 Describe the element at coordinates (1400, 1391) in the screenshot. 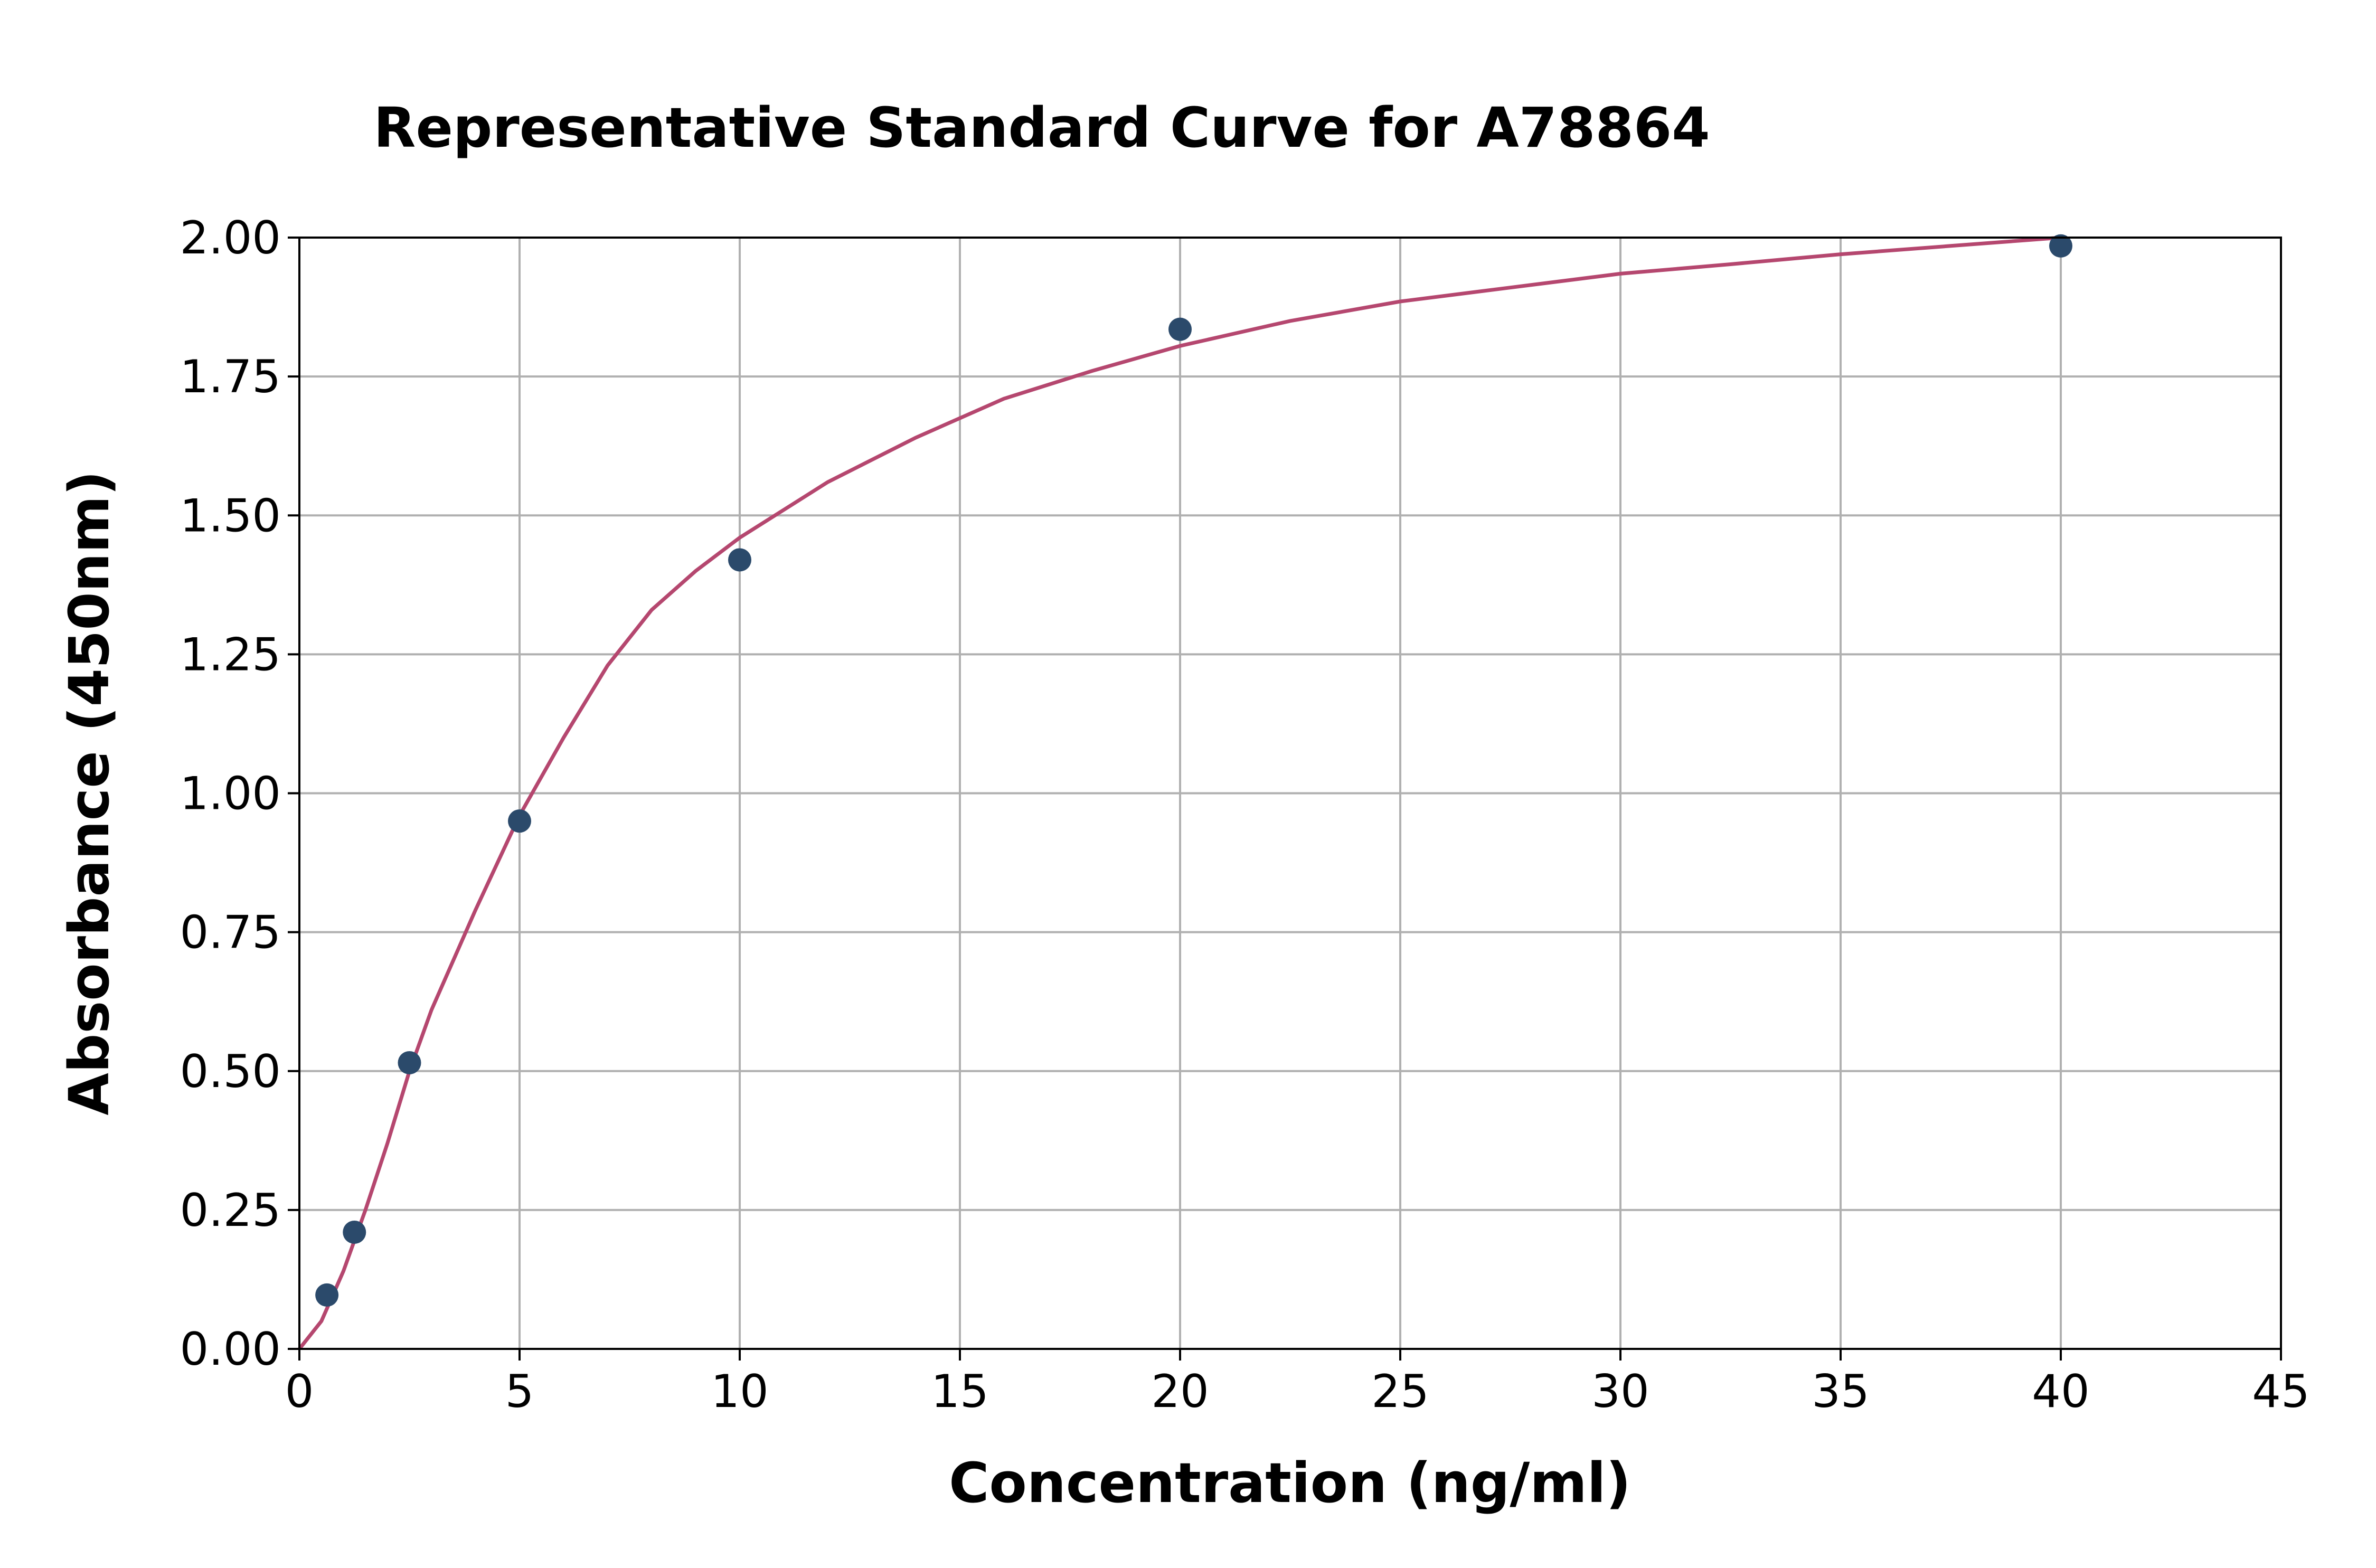

I see `x-tick-label: 25` at that location.